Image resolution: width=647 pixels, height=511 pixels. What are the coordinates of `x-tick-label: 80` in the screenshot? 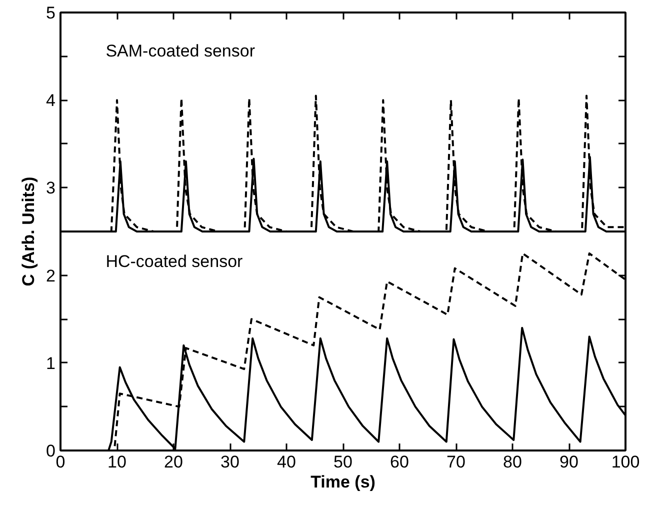 It's located at (512, 462).